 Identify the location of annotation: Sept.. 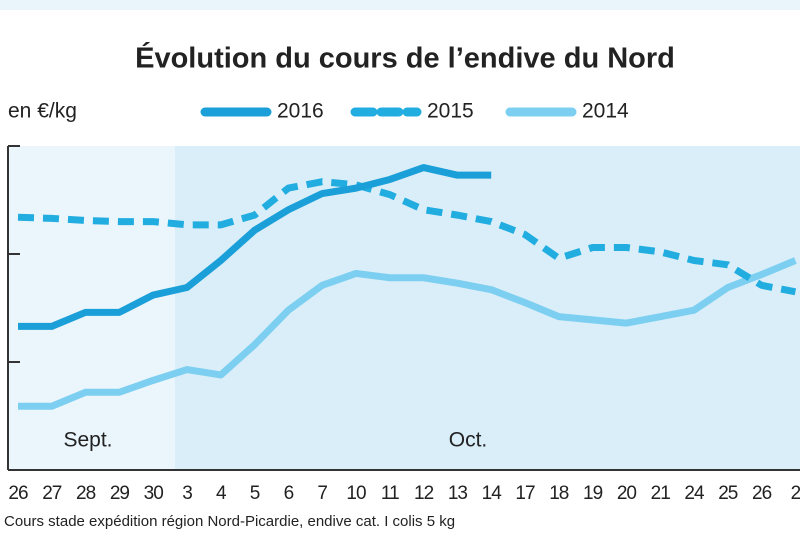
(87, 440).